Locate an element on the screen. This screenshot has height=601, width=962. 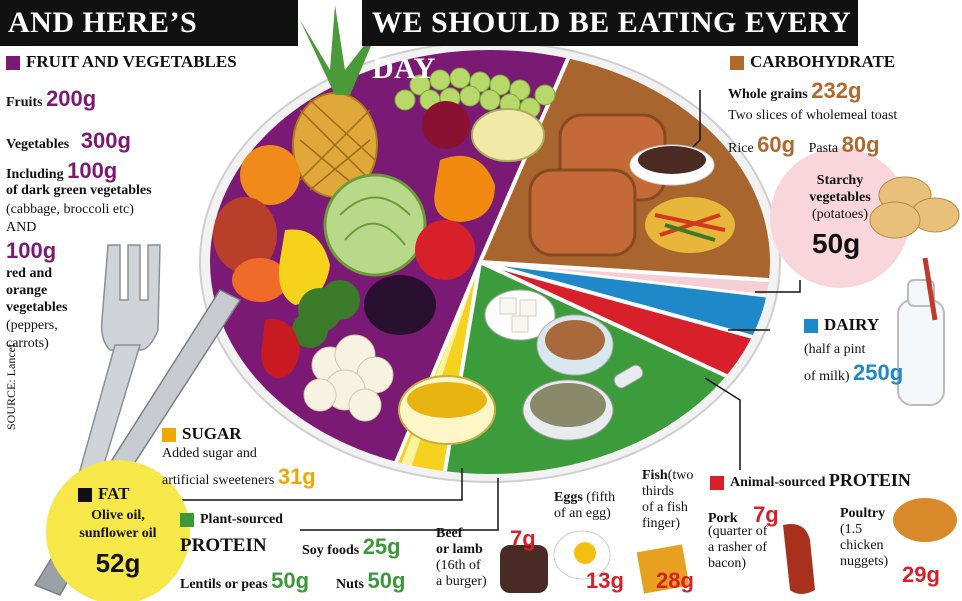
dairy-note-1: (half a pint is located at coordinates (835, 349).